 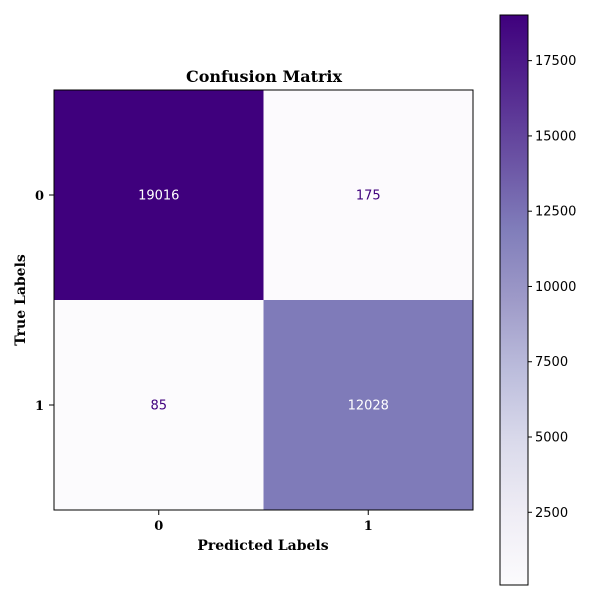 What do you see at coordinates (44, 301) in the screenshot?
I see `y-axis-ticks: 01` at bounding box center [44, 301].